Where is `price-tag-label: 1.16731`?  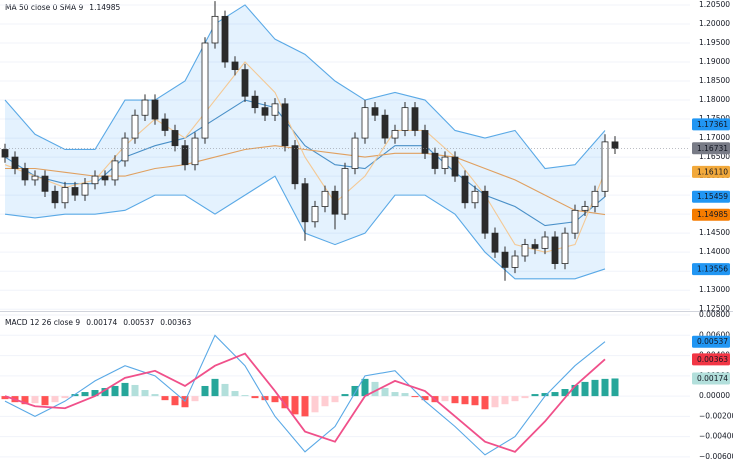 price-tag-label: 1.16731 is located at coordinates (712, 148).